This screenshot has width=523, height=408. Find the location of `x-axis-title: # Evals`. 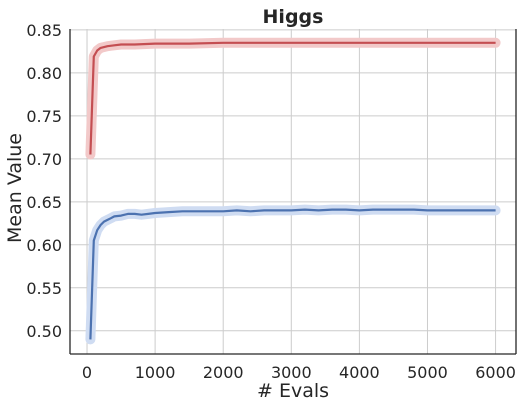

x-axis-title: # Evals is located at coordinates (293, 391).